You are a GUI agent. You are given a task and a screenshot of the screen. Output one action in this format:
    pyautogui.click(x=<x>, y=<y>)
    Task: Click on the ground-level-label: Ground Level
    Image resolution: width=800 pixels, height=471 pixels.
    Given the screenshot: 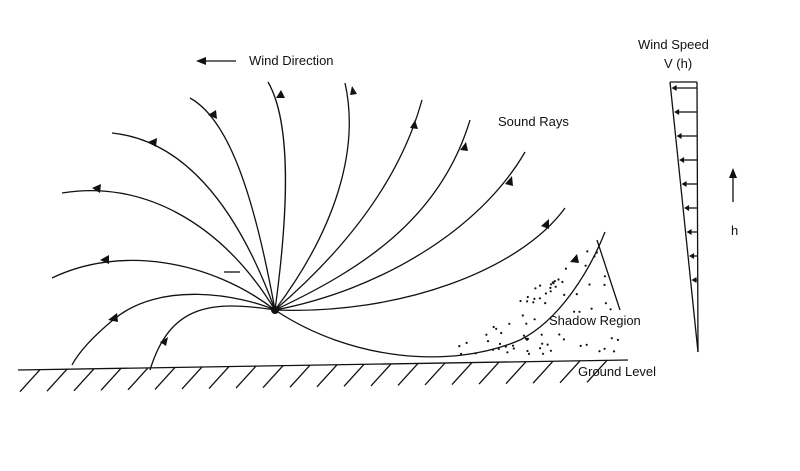 What is the action you would take?
    pyautogui.click(x=617, y=371)
    